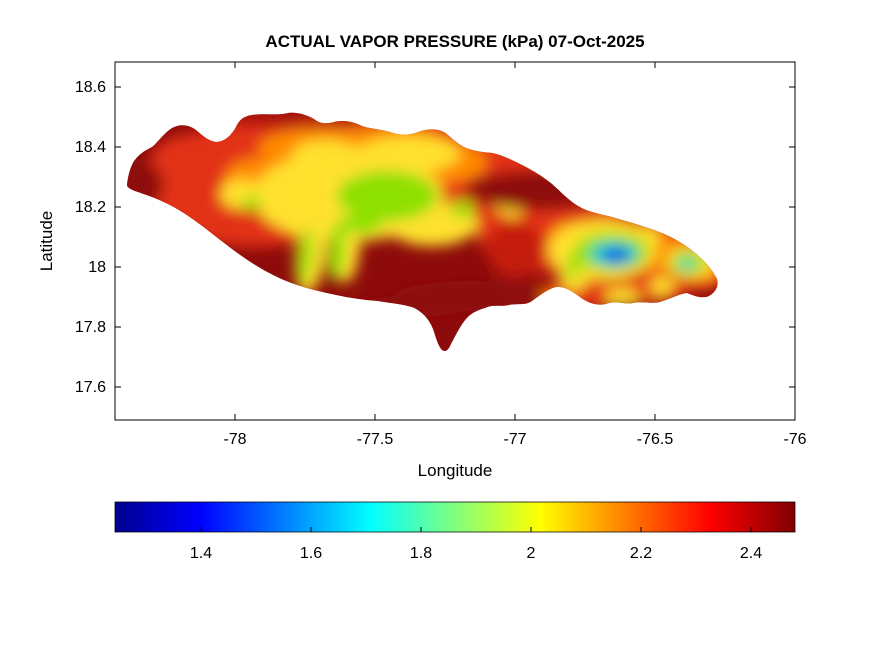 Image resolution: width=875 pixels, height=656 pixels. What do you see at coordinates (234, 439) in the screenshot?
I see `x-tick-label: -78` at bounding box center [234, 439].